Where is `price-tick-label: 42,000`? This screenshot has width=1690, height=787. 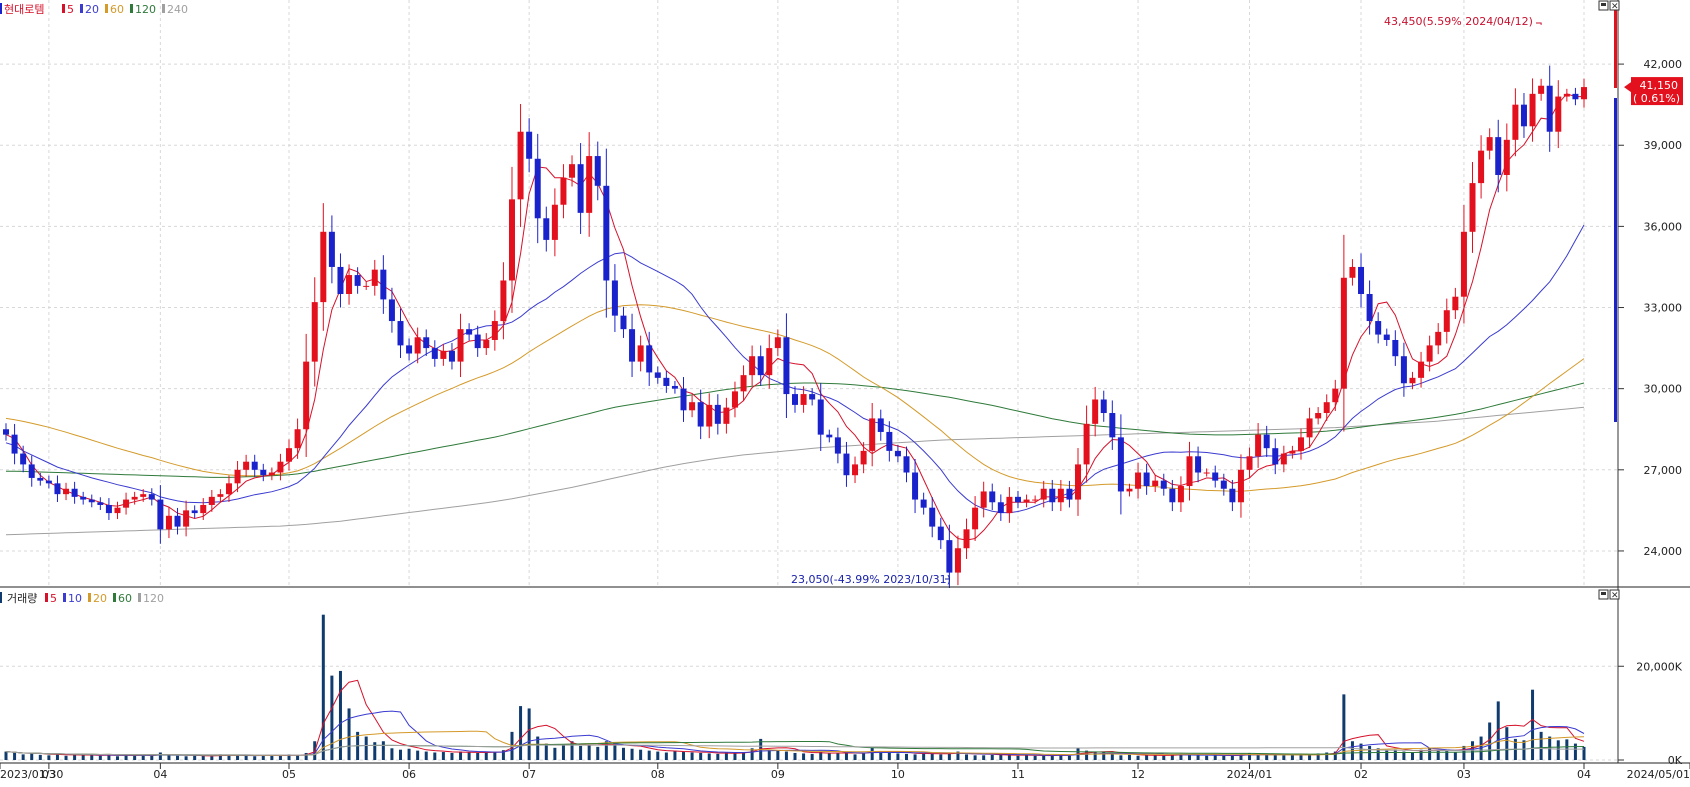 price-tick-label: 42,000 is located at coordinates (1663, 64).